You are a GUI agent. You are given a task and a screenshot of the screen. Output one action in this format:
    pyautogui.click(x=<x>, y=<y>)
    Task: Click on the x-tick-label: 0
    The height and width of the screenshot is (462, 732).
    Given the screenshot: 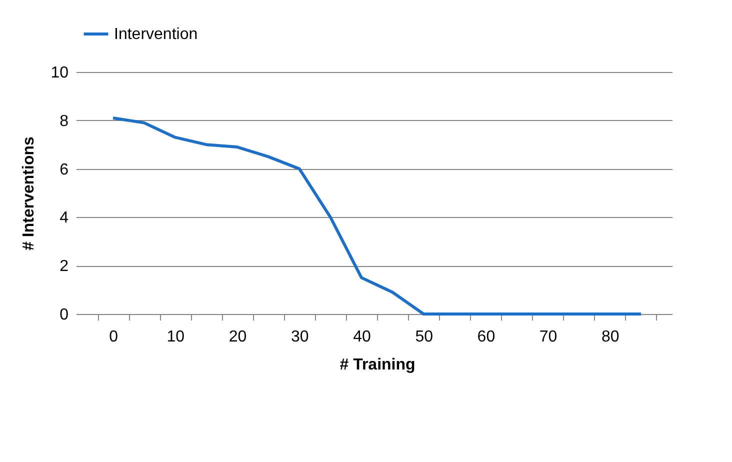 What is the action you would take?
    pyautogui.click(x=113, y=337)
    